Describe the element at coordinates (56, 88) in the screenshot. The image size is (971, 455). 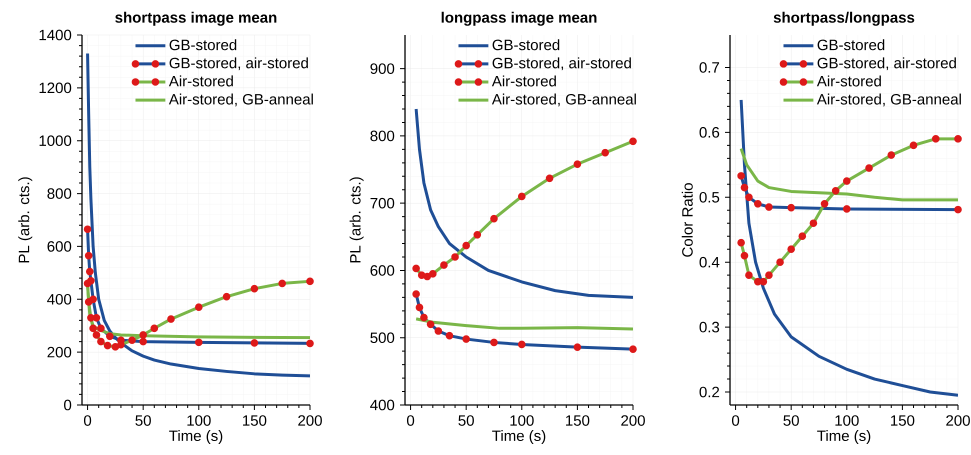
I see `y-tick-label: 1200` at that location.